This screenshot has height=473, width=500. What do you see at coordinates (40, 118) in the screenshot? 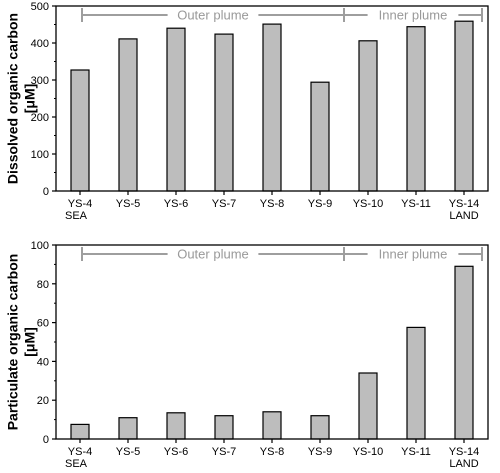
I see `y-tick-label: 200` at bounding box center [40, 118].